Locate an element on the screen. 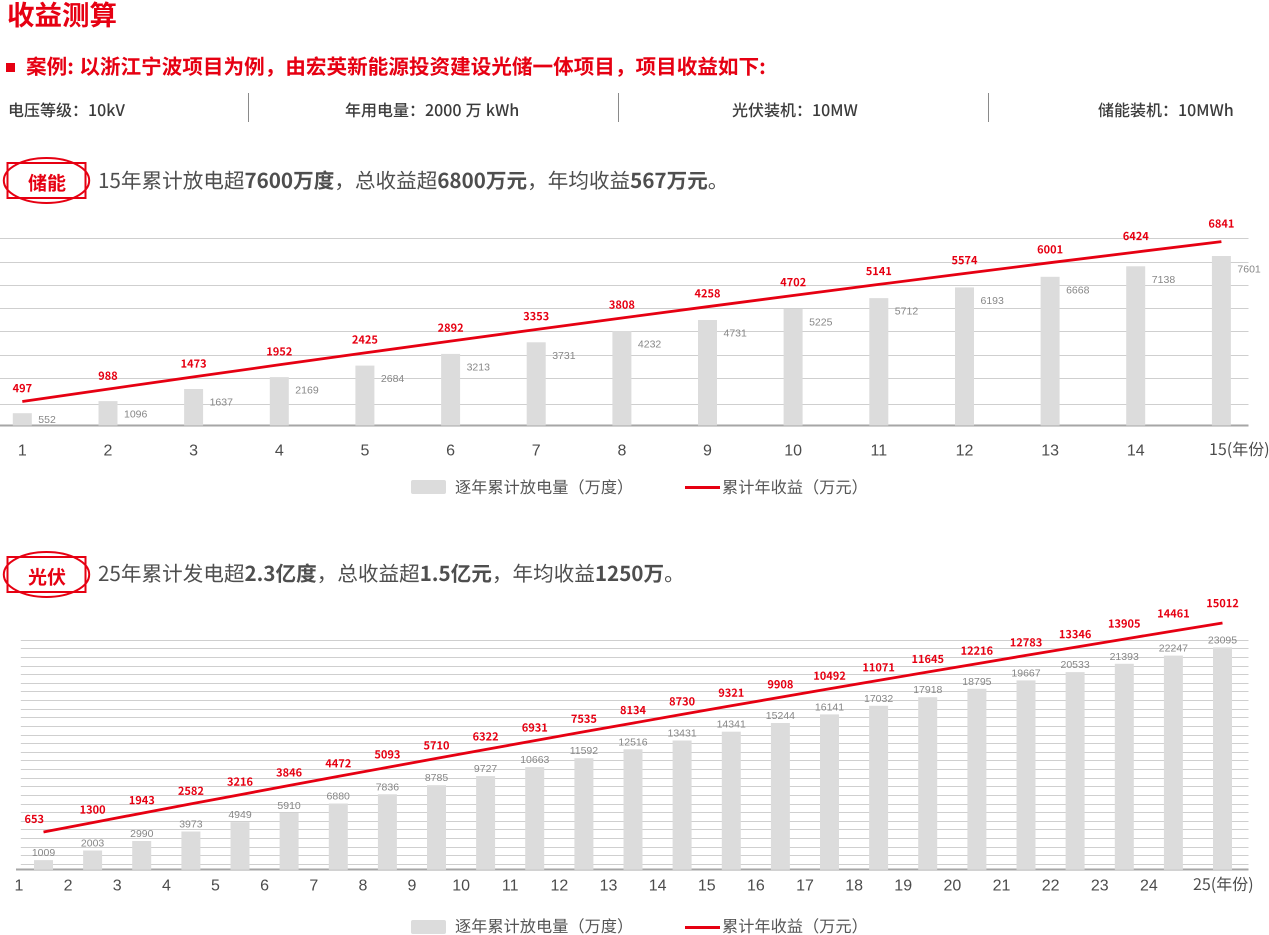 This screenshot has height=935, width=1269. svg-text: 19667 is located at coordinates (1025, 673).